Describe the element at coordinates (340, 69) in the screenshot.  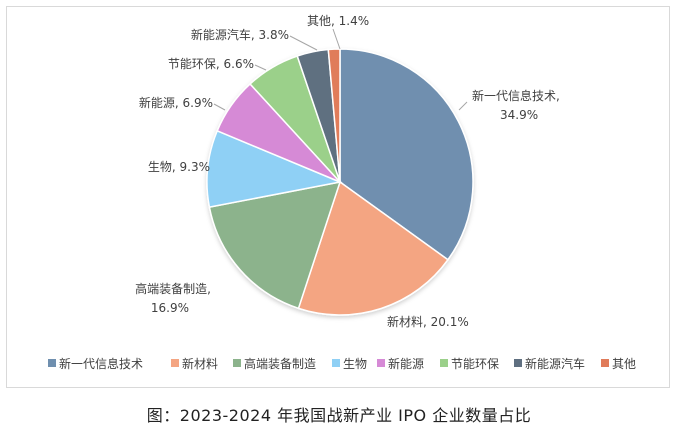
I see `leader-lines` at that location.